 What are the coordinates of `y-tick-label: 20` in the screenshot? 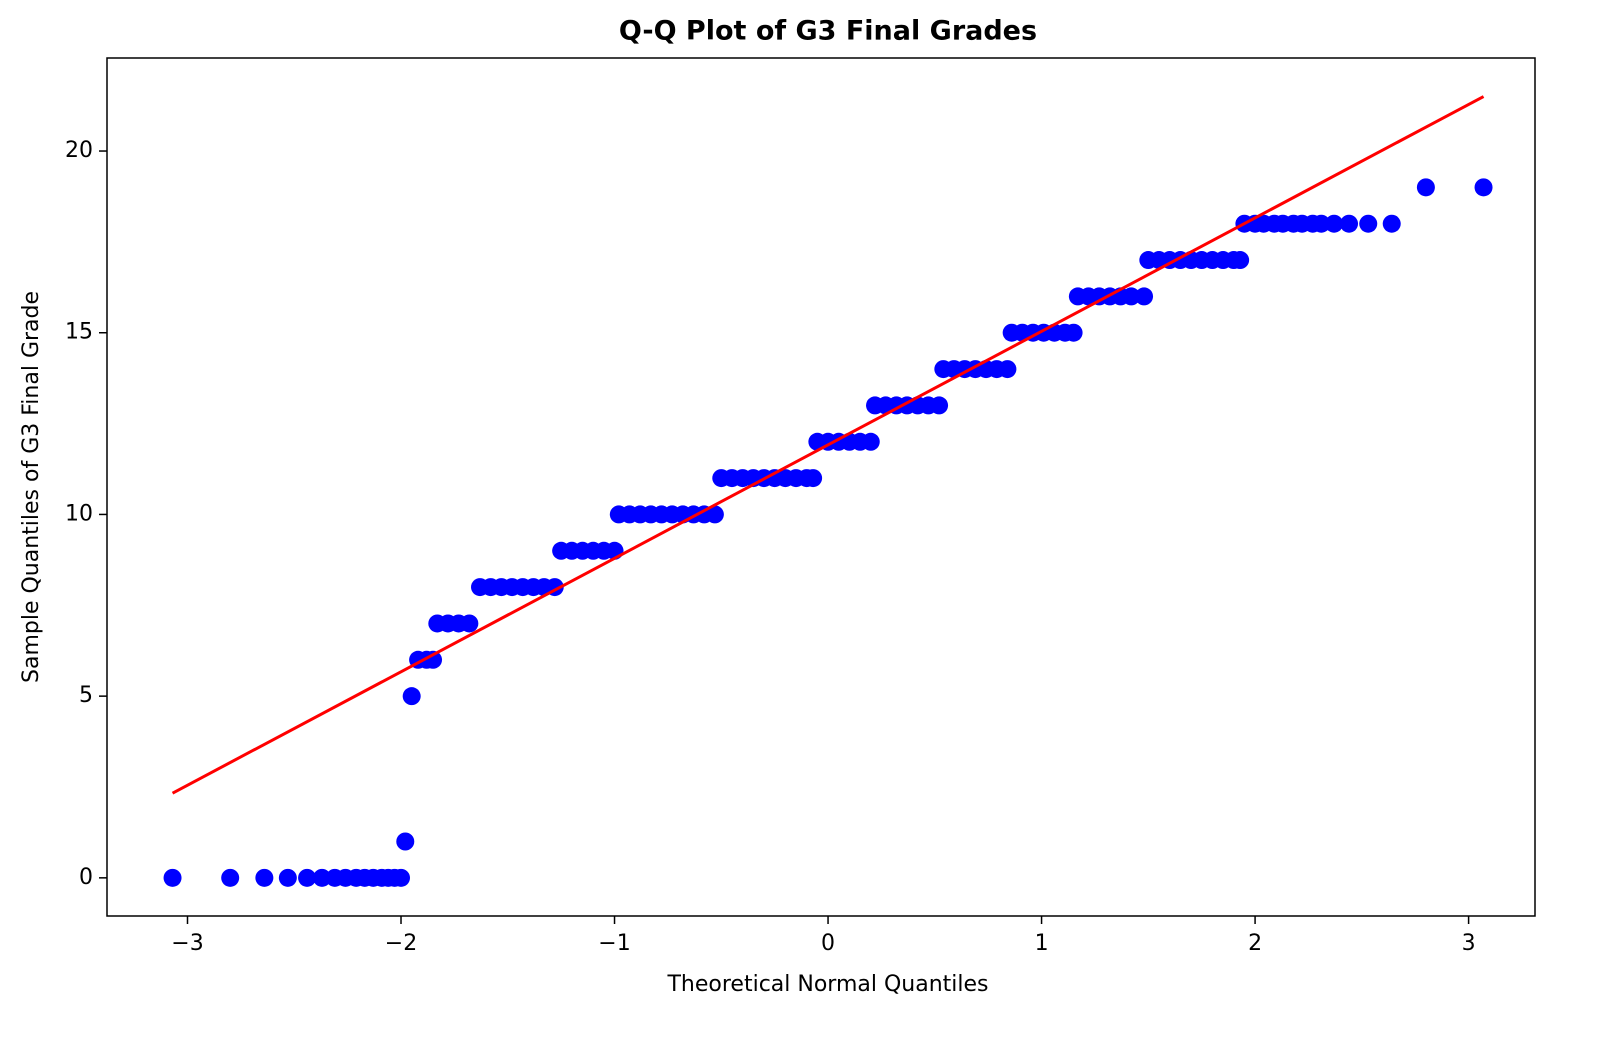 It's located at (79, 150).